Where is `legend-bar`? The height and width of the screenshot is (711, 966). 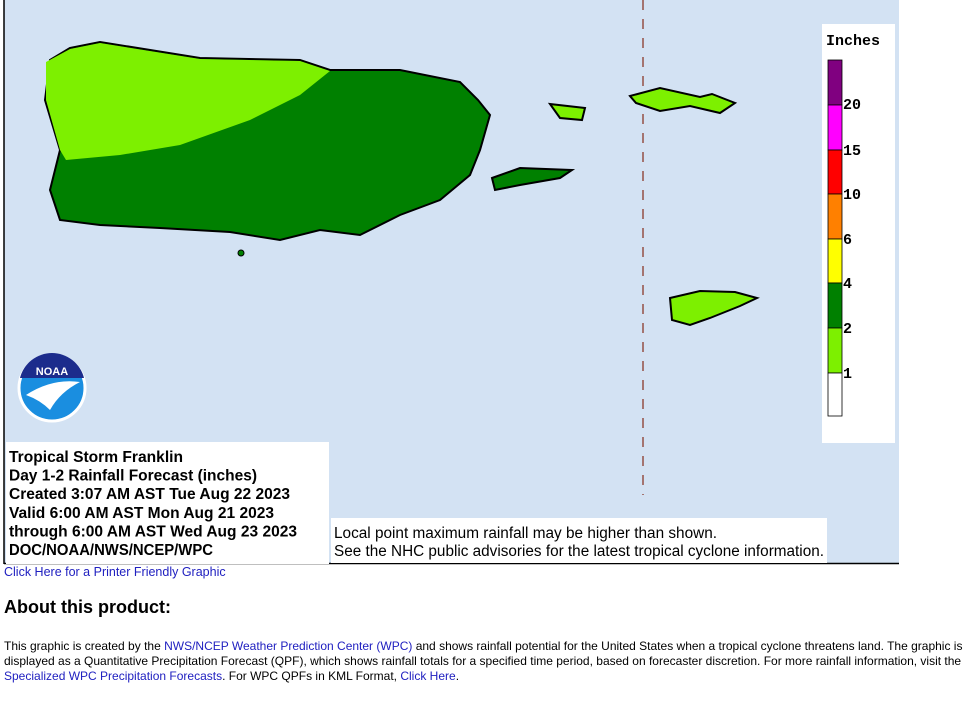 legend-bar is located at coordinates (835, 238).